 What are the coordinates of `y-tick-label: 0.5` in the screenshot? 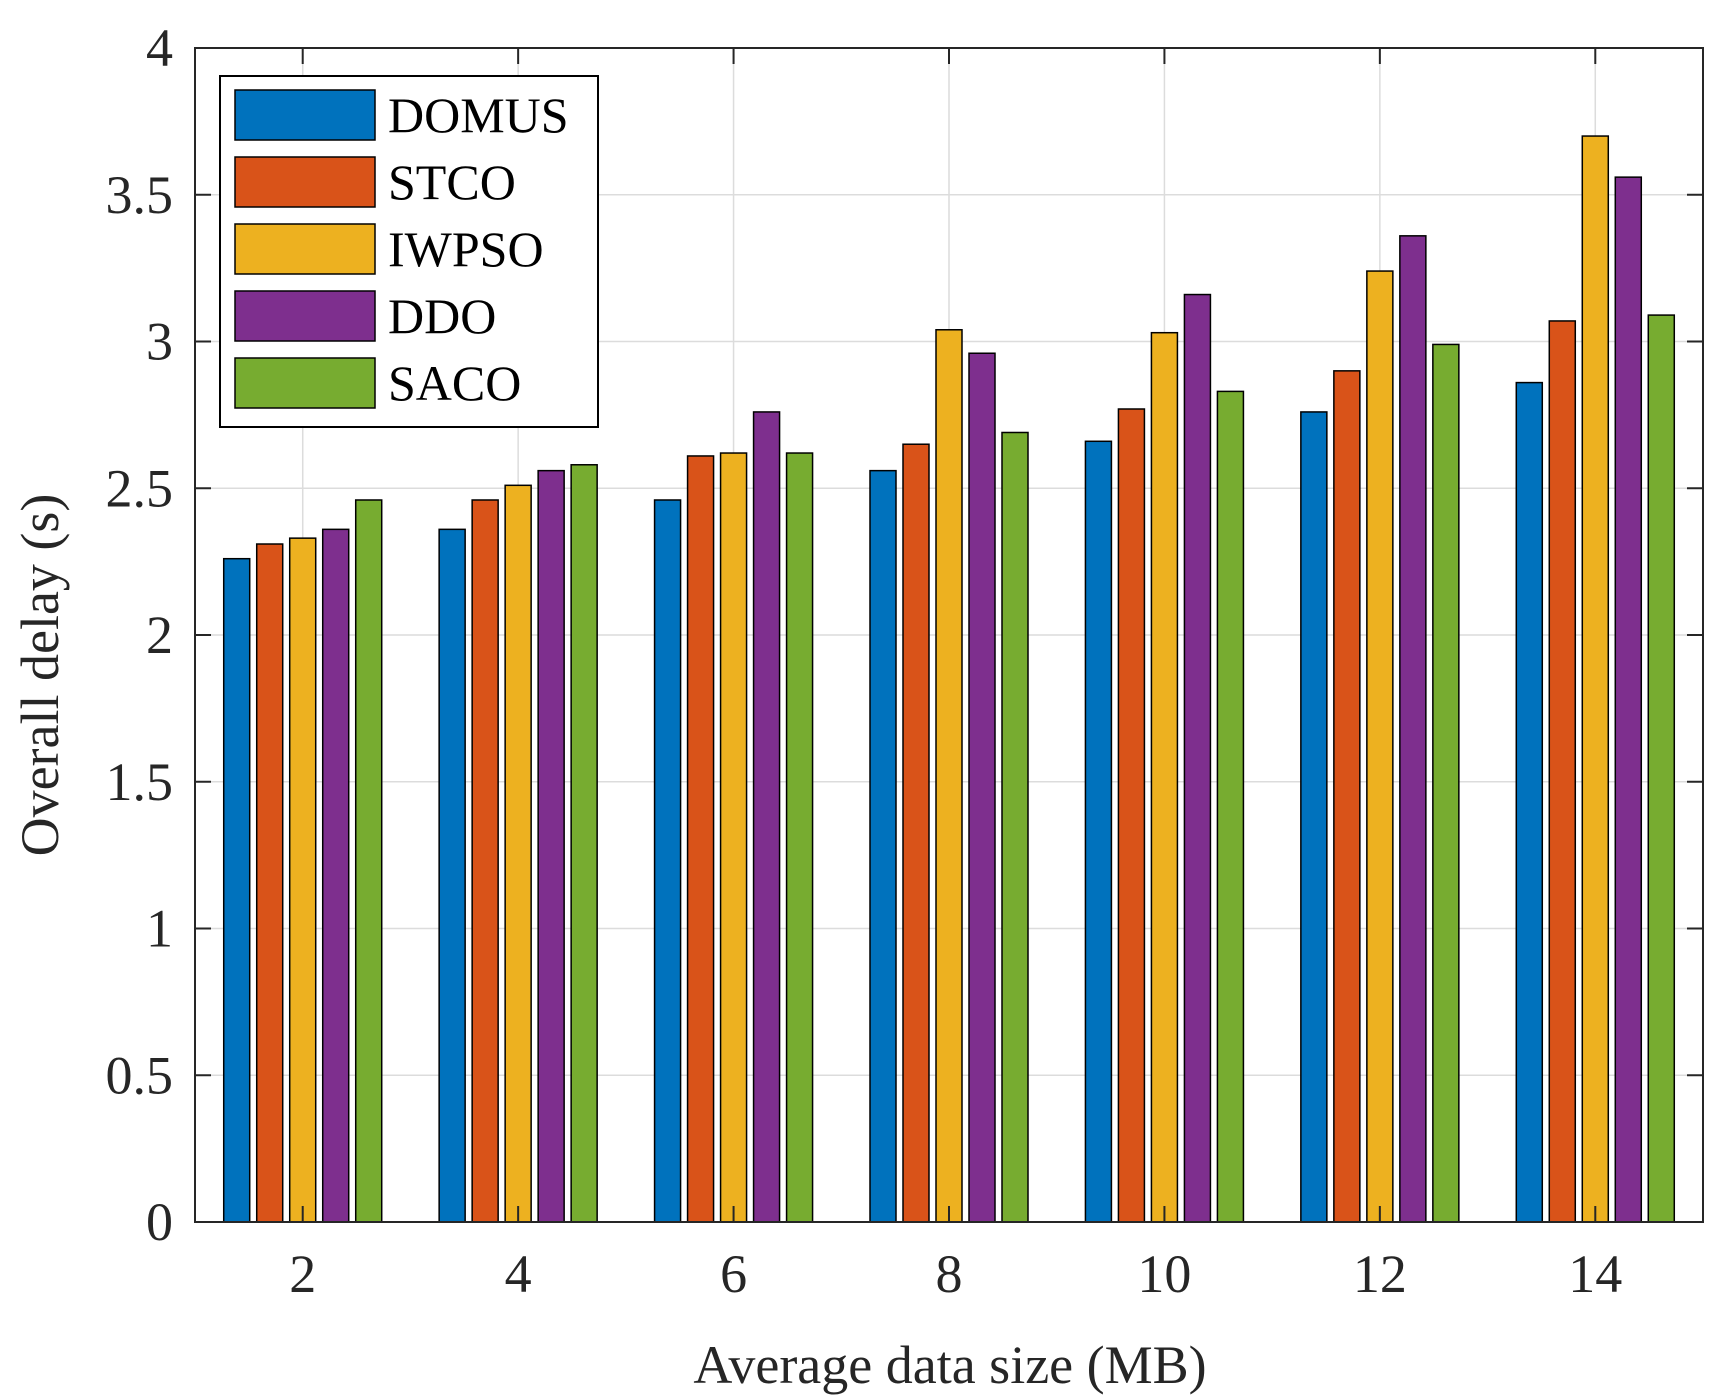 It's located at (140, 1075).